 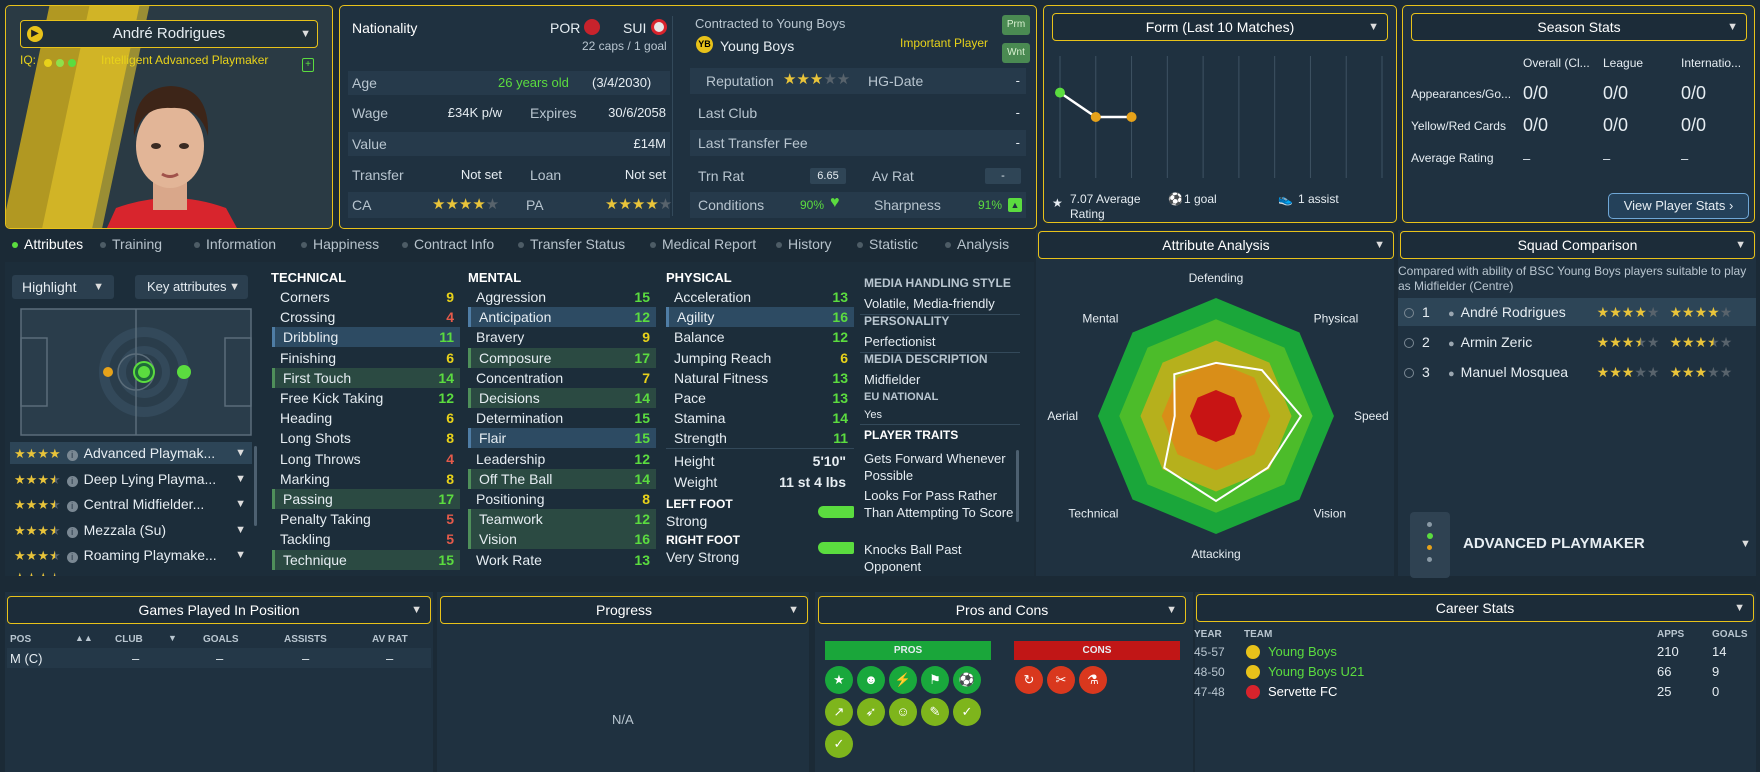 I want to click on chevron-down-icon: ▼, so click(x=1745, y=544).